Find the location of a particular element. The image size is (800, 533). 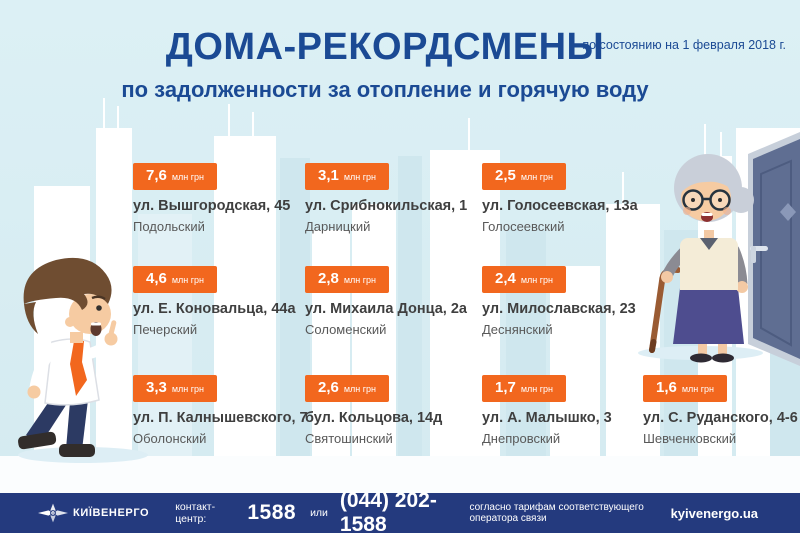

house-address: ул. Е. Коновальца, 44а is located at coordinates (214, 309).